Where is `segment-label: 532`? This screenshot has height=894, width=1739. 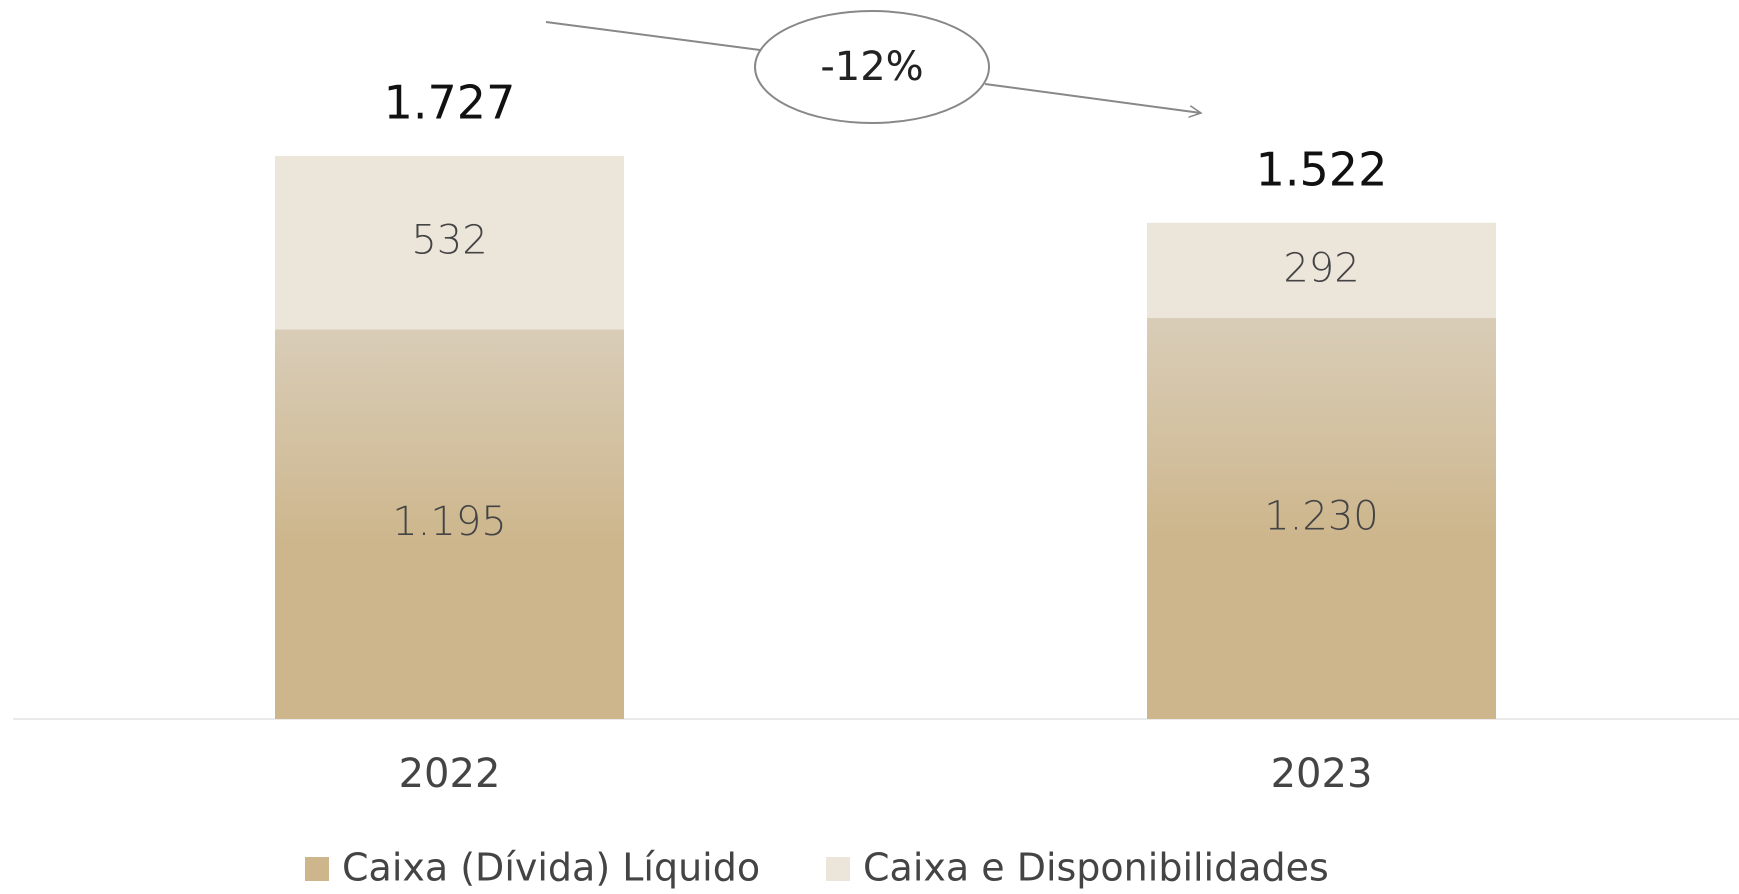
segment-label: 532 is located at coordinates (449, 241).